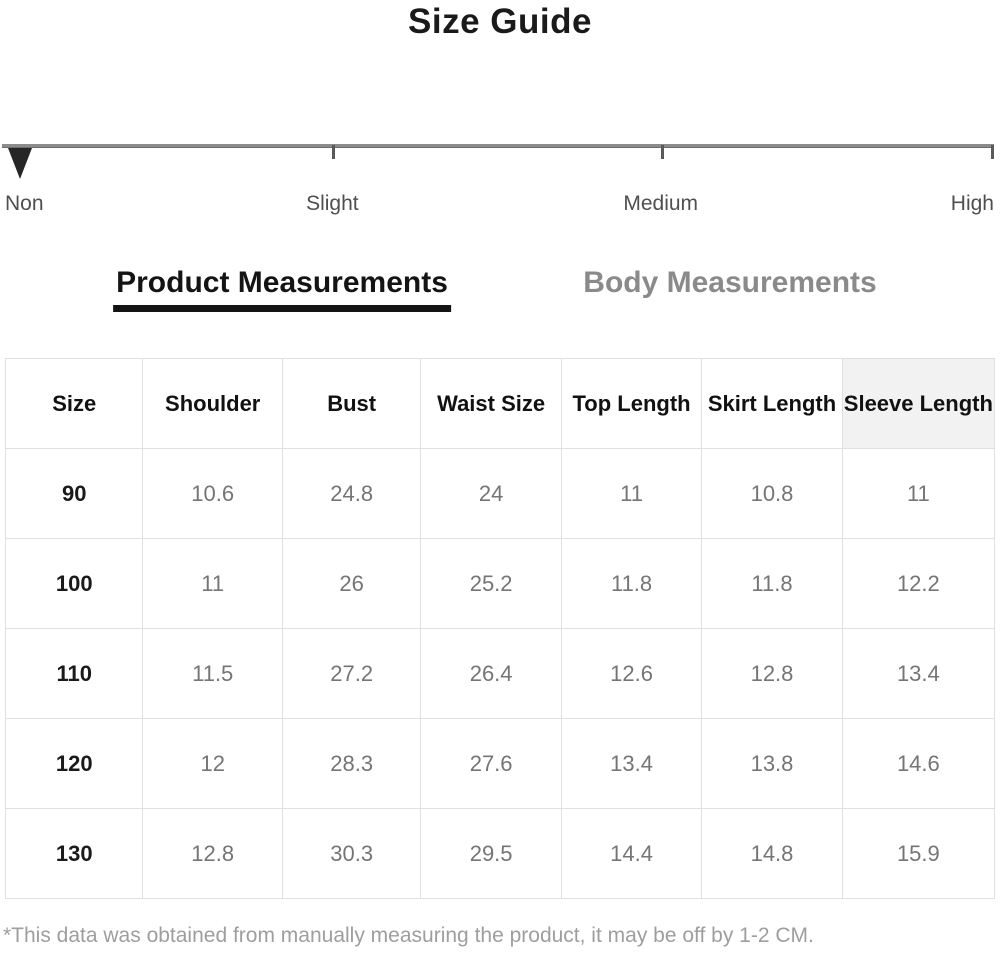  Describe the element at coordinates (918, 403) in the screenshot. I see `column-header-sleeve-length: Sleeve Length` at that location.